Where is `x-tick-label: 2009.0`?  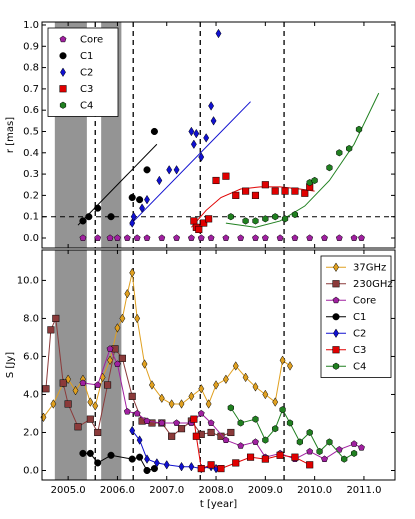 x-tick-label: 2009.0 is located at coordinates (265, 490).